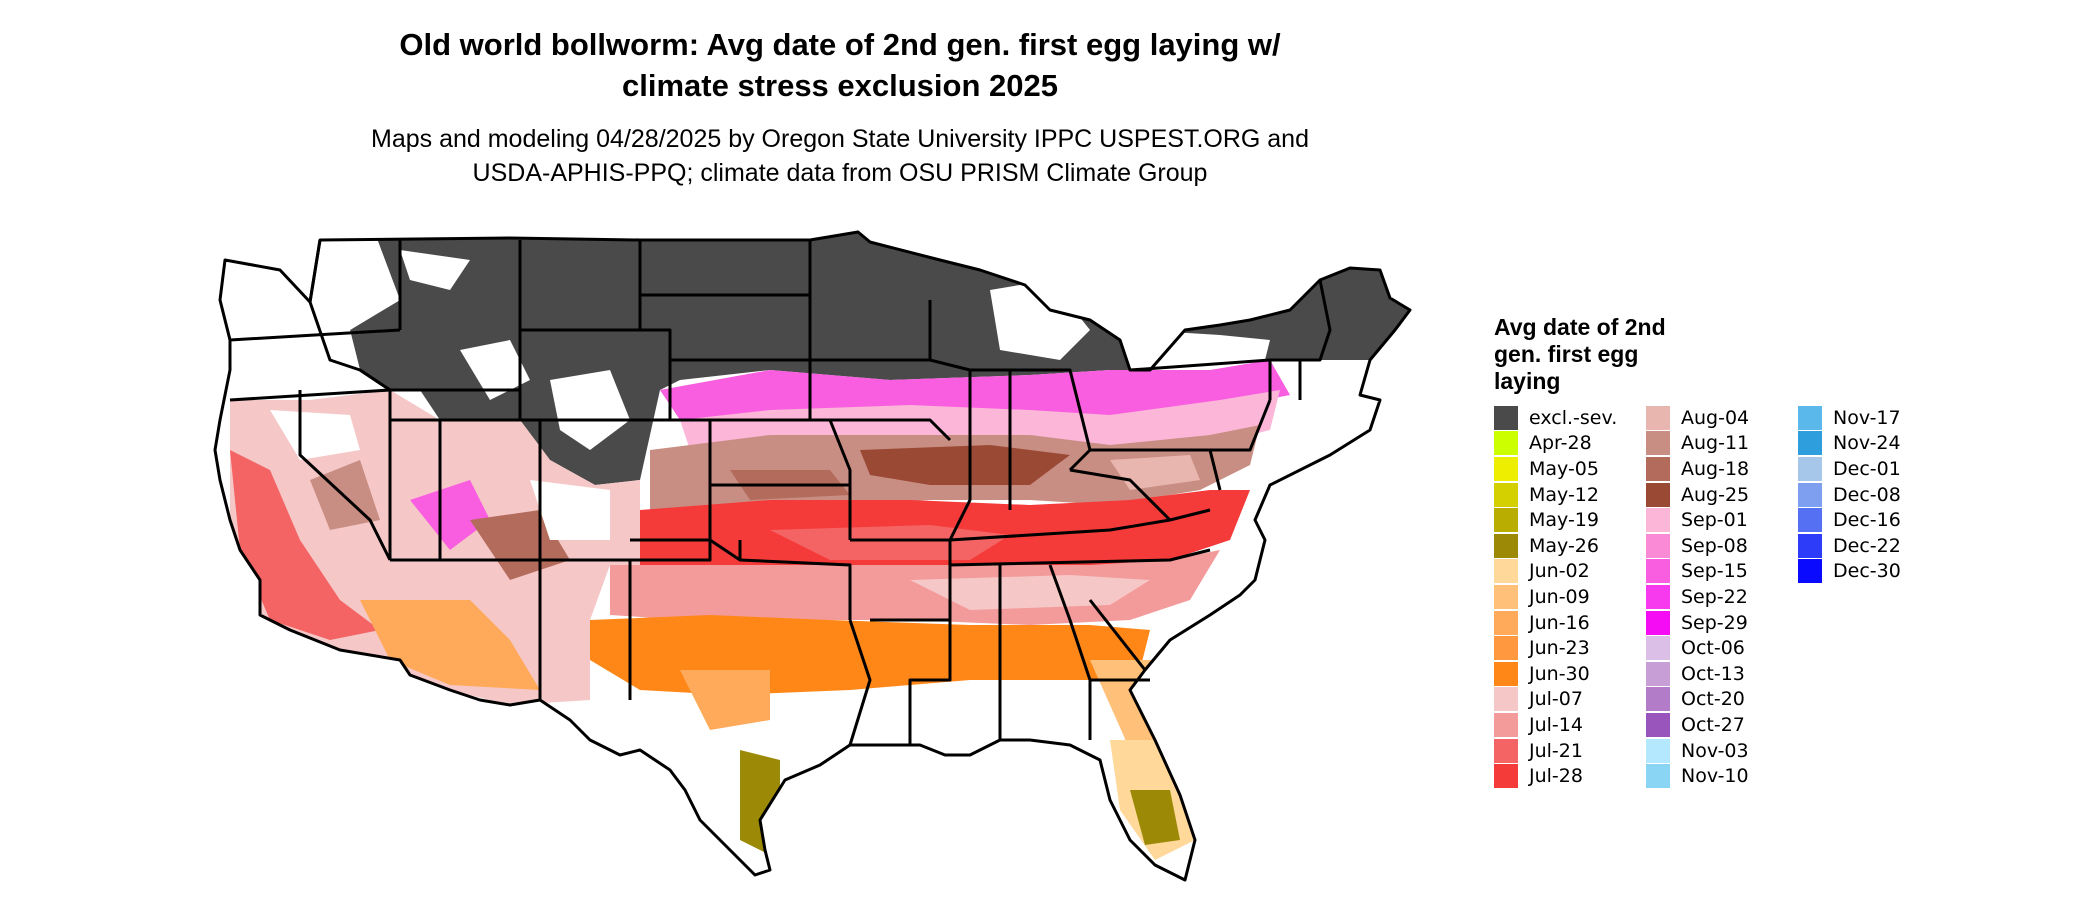 This screenshot has height=900, width=2100. I want to click on legend-item: Sep-22, so click(1722, 597).